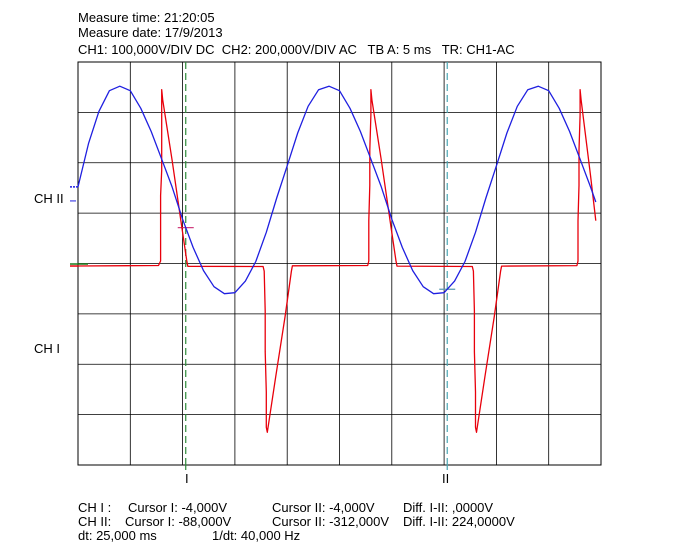 The width and height of the screenshot is (680, 547). What do you see at coordinates (95, 521) in the screenshot?
I see `ch2-readout-label: CH II:` at bounding box center [95, 521].